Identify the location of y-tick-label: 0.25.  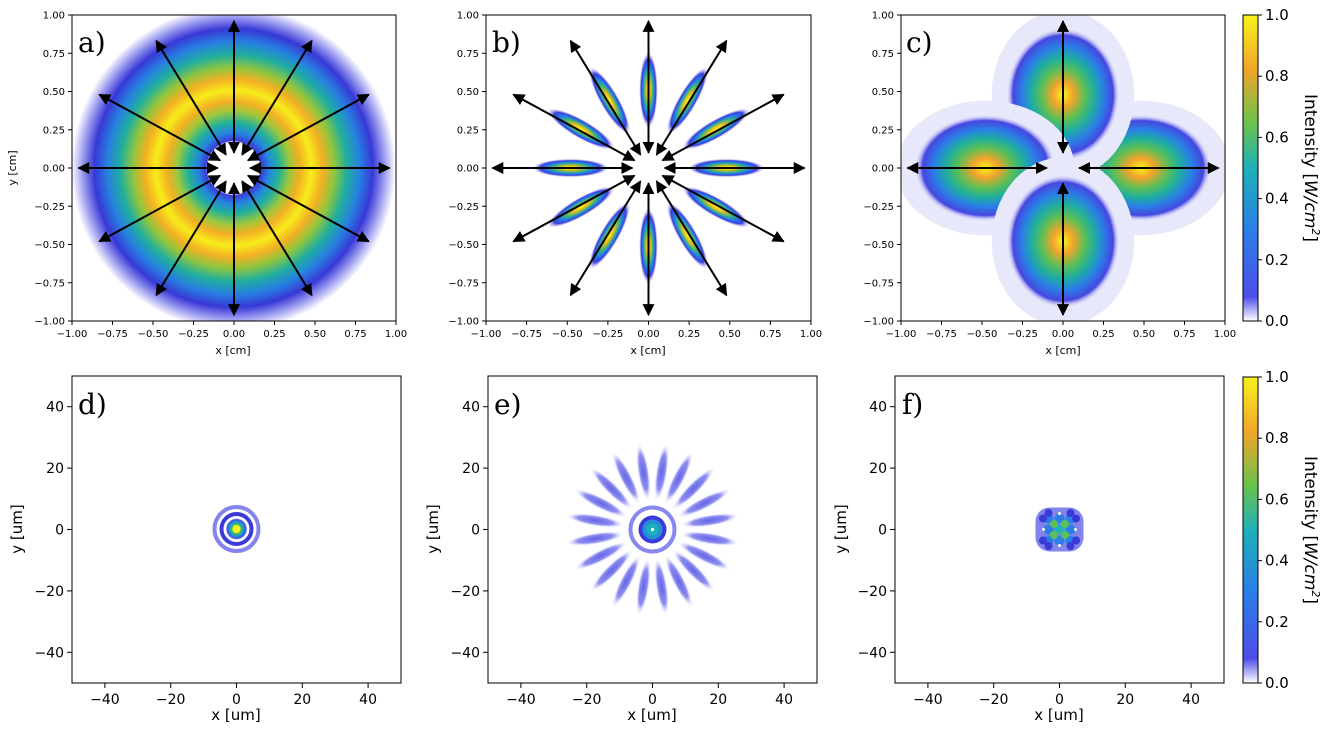
(468, 130).